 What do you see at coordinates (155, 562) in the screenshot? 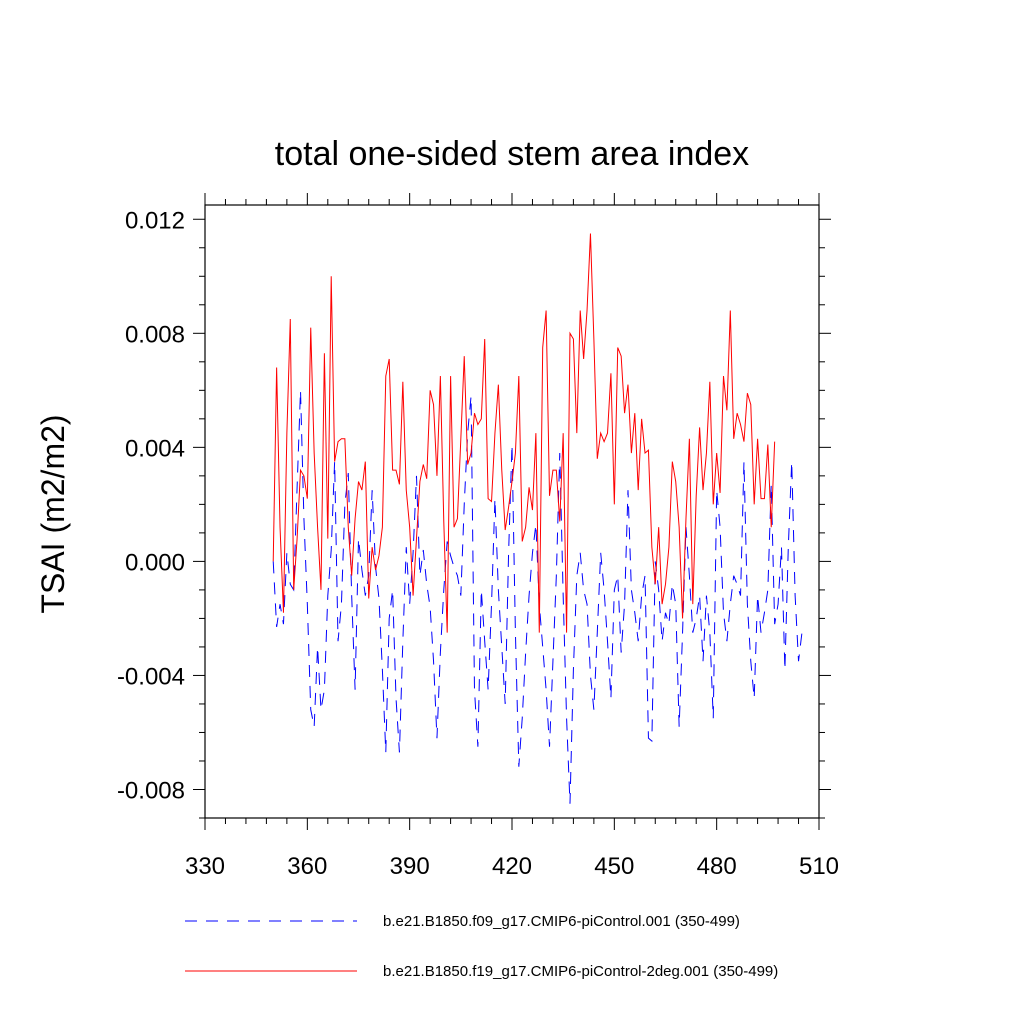
I see `y-tick-label: 0.000` at bounding box center [155, 562].